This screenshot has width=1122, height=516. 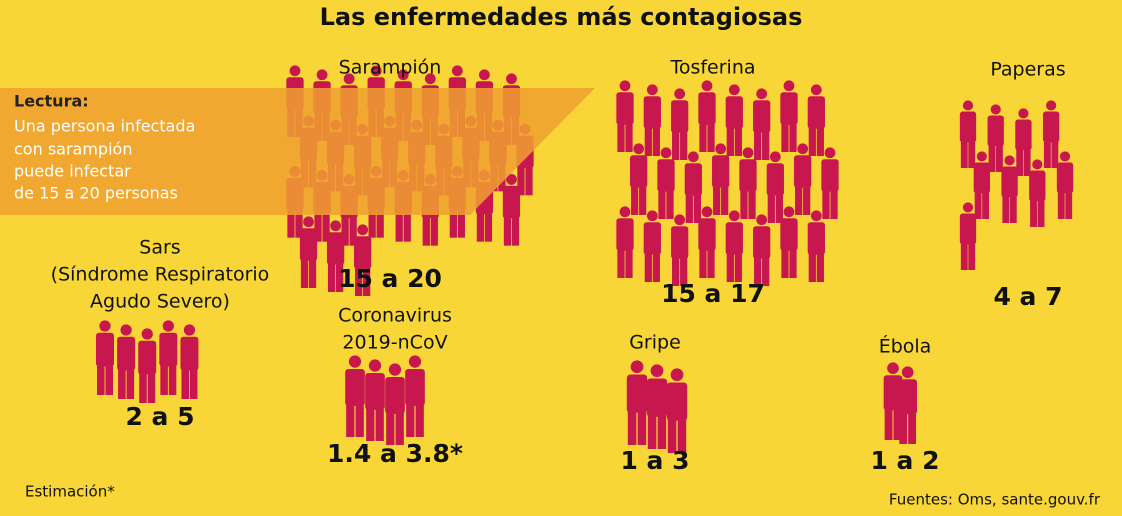 I want to click on title: Las enfermedades más contagiosas, so click(x=561, y=17).